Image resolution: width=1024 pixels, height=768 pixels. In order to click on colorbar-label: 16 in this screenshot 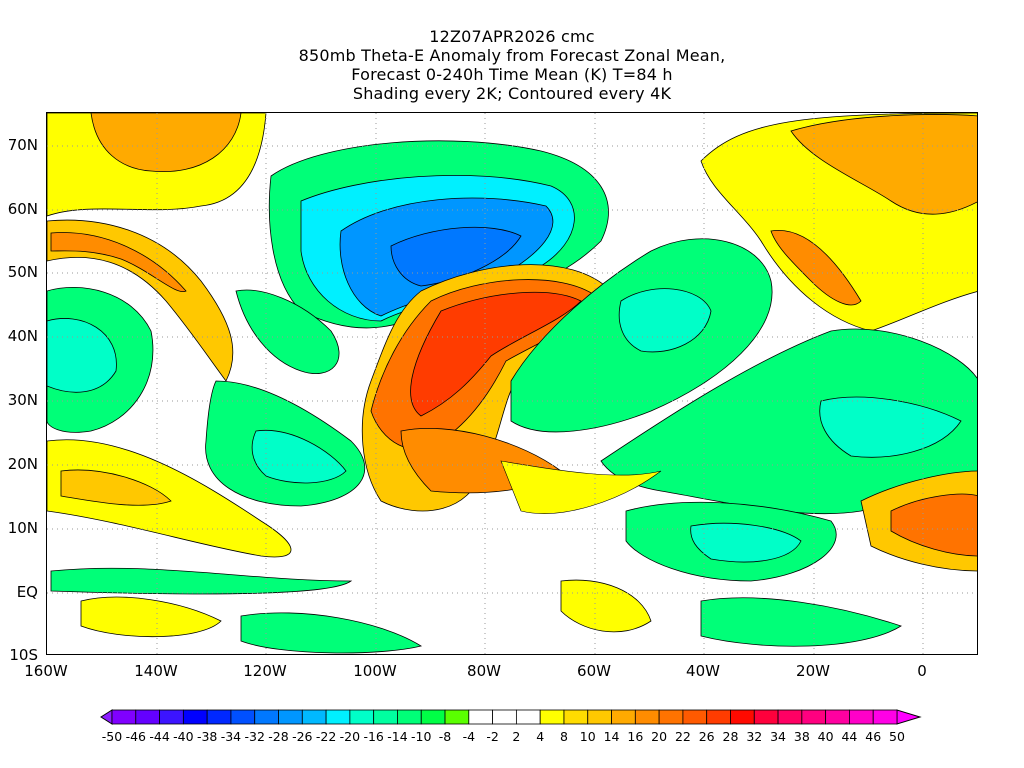, I will do `click(635, 736)`.